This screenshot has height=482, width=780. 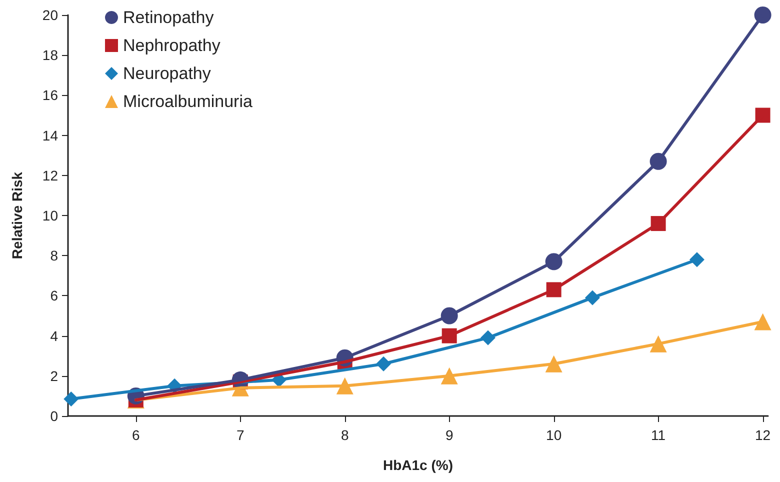 What do you see at coordinates (240, 435) in the screenshot?
I see `x-tick-label: 7` at bounding box center [240, 435].